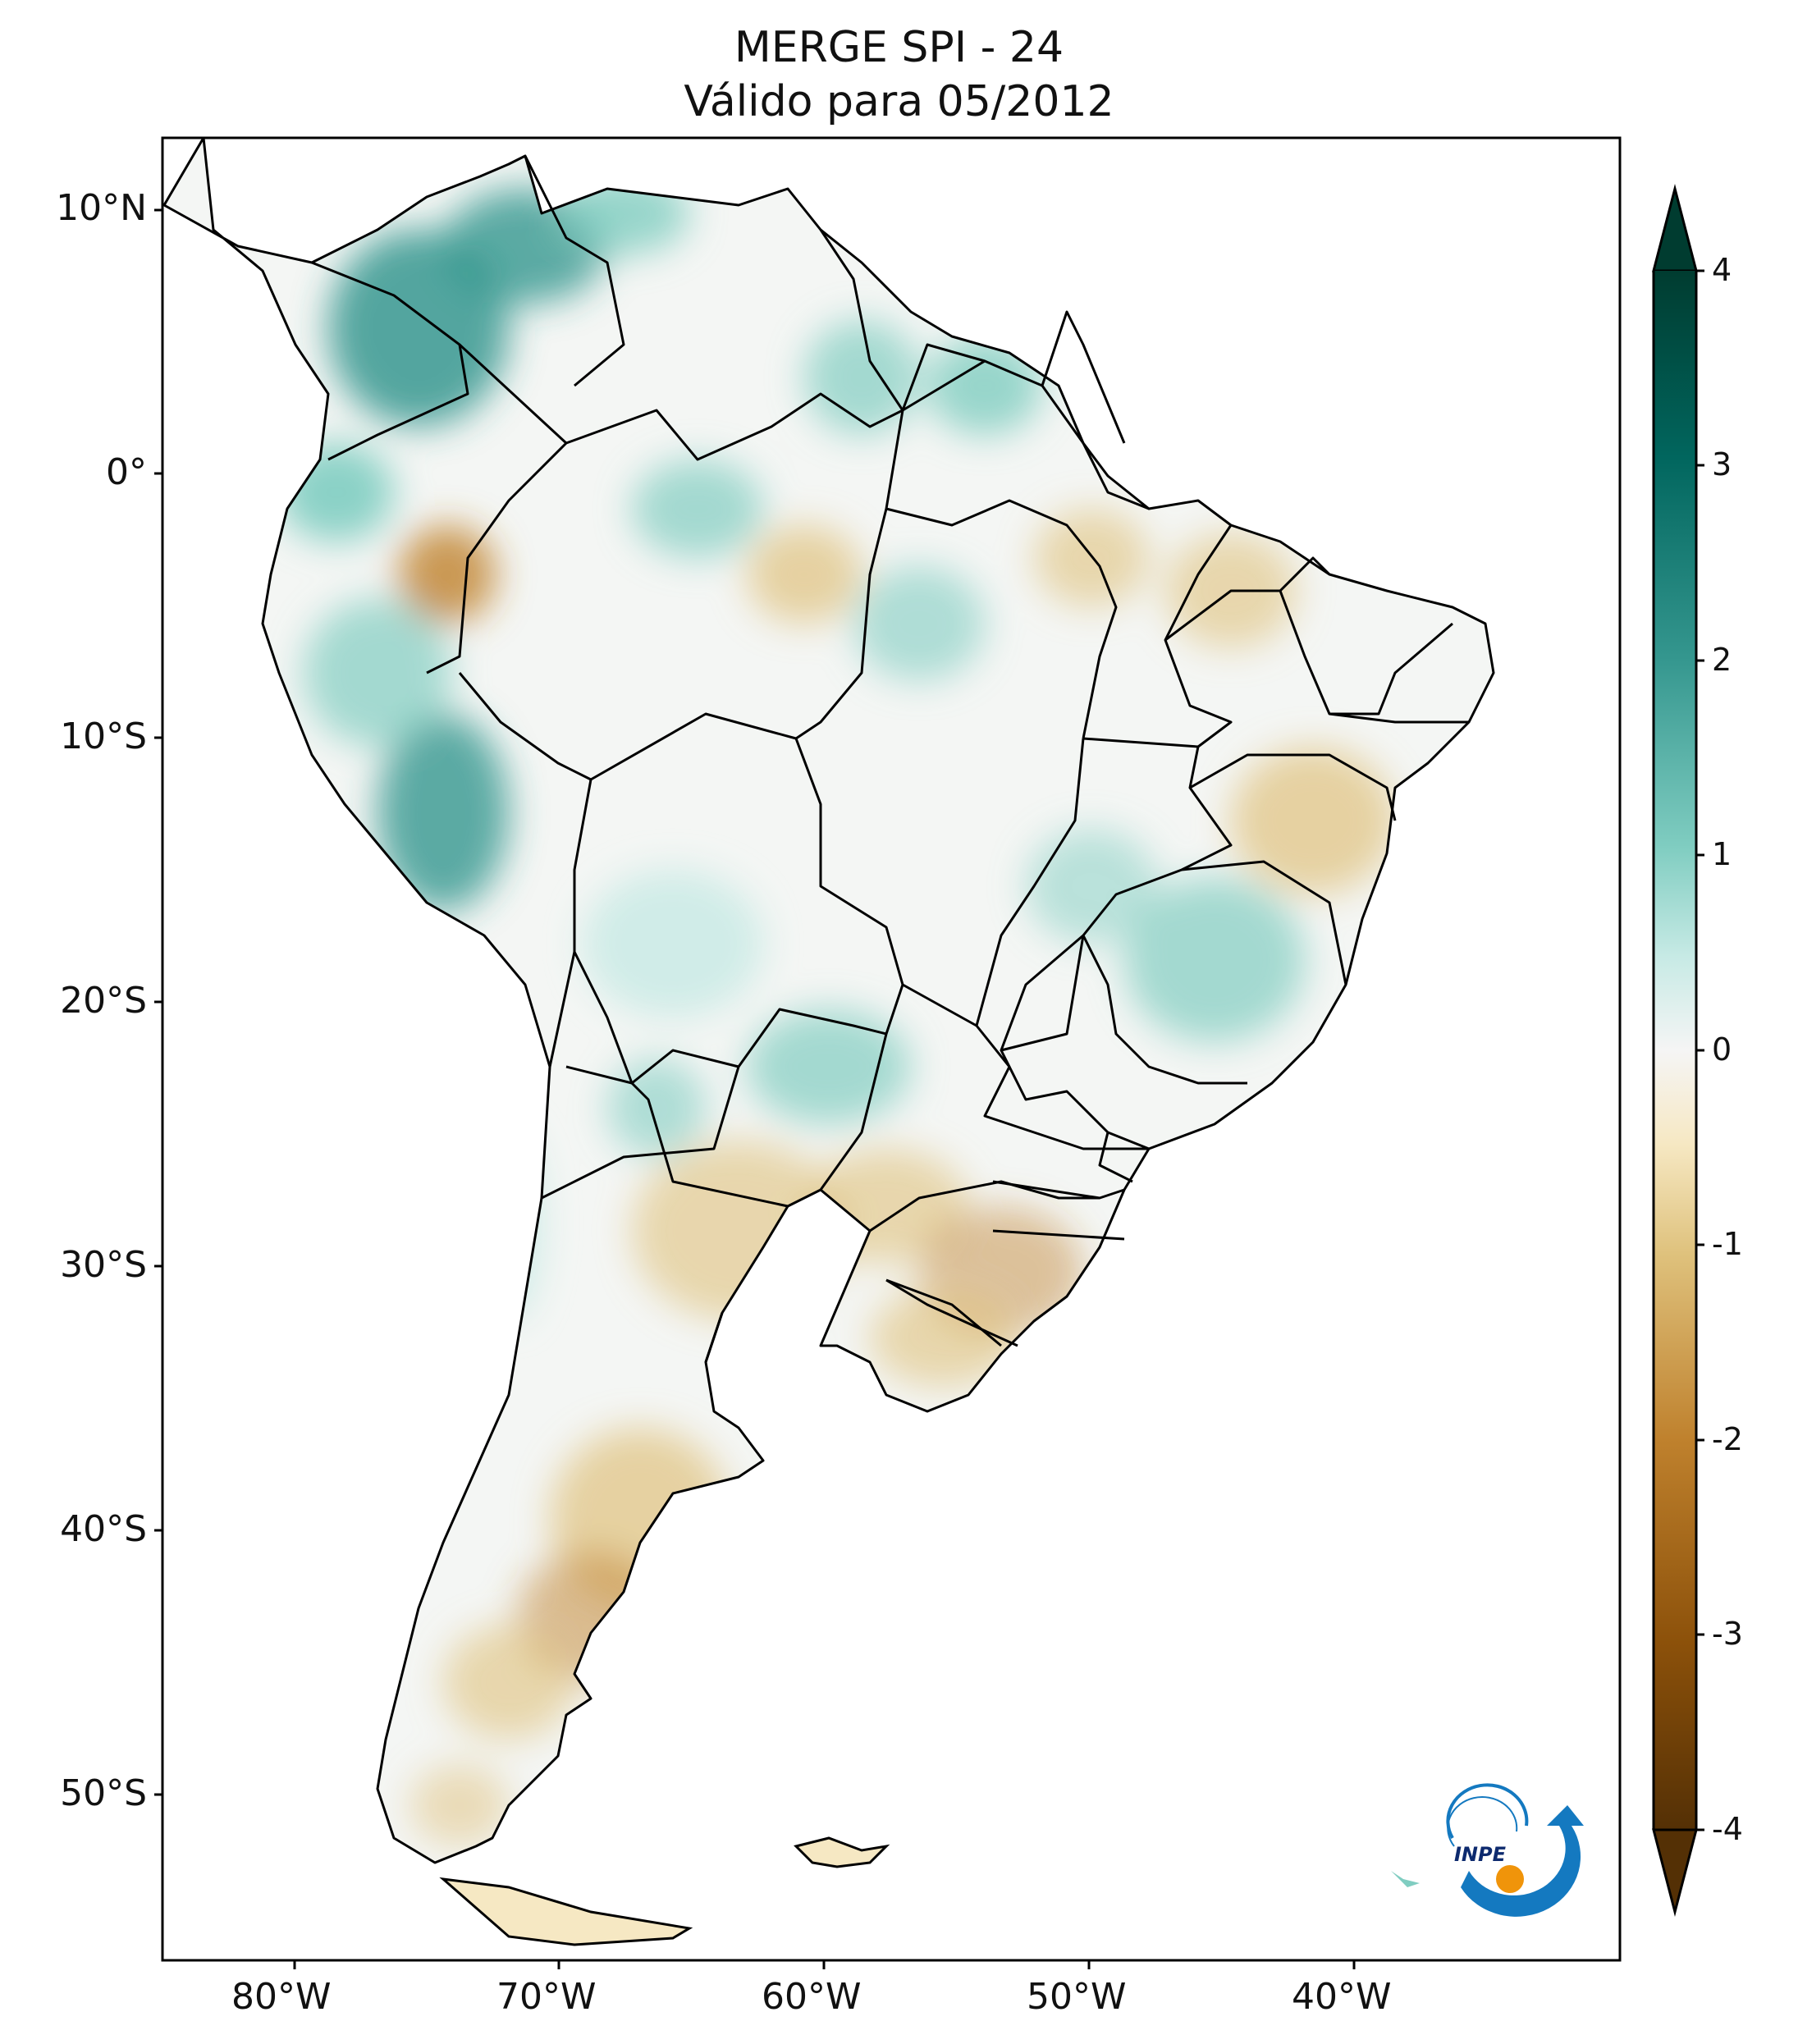 This screenshot has width=1798, height=2044. Describe the element at coordinates (1405, 1879) in the screenshot. I see `south-georgia` at that location.